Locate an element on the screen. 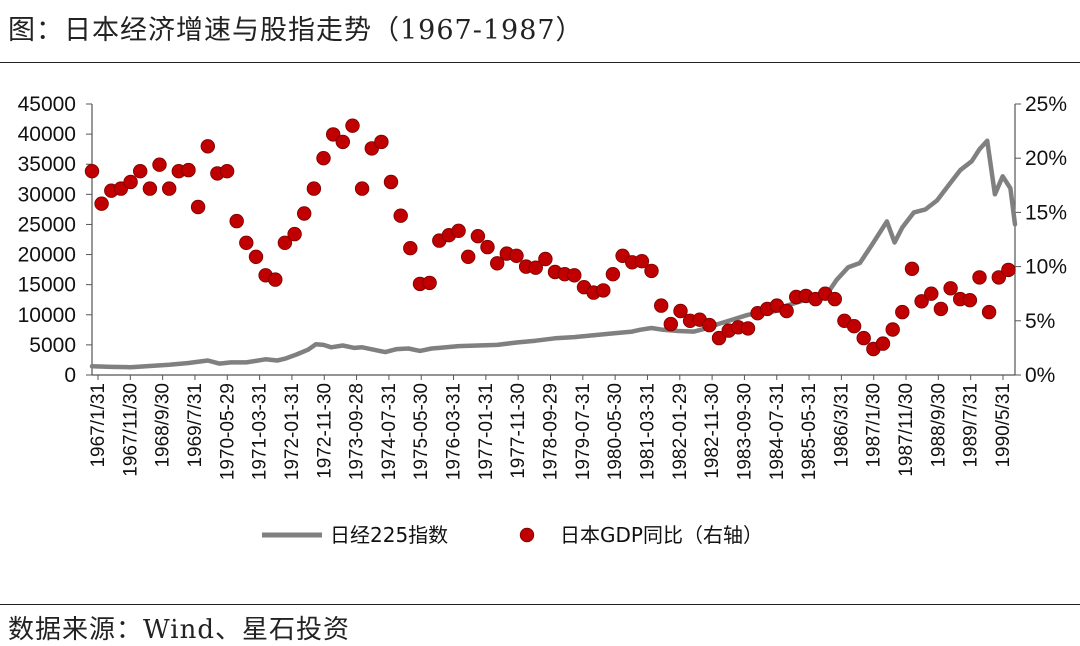 The height and width of the screenshot is (646, 1080). legend-swatch-gdp is located at coordinates (527, 535).